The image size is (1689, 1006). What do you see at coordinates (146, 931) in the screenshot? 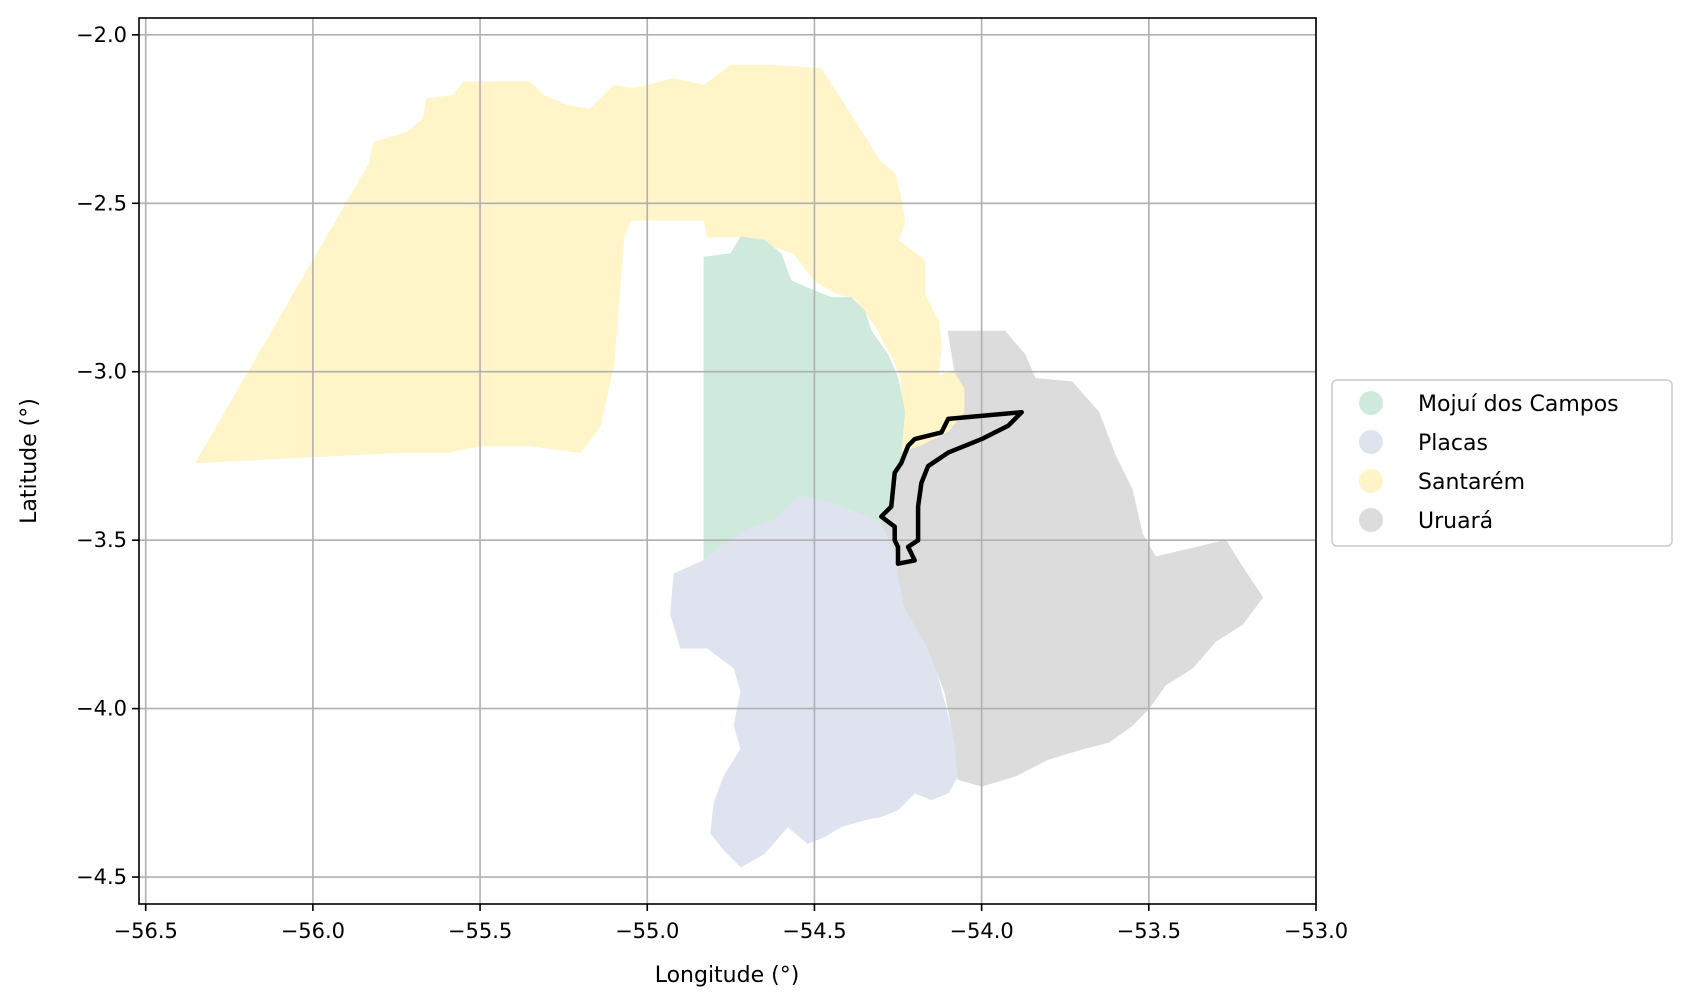
I see `x-tick-label: −56.5` at bounding box center [146, 931].